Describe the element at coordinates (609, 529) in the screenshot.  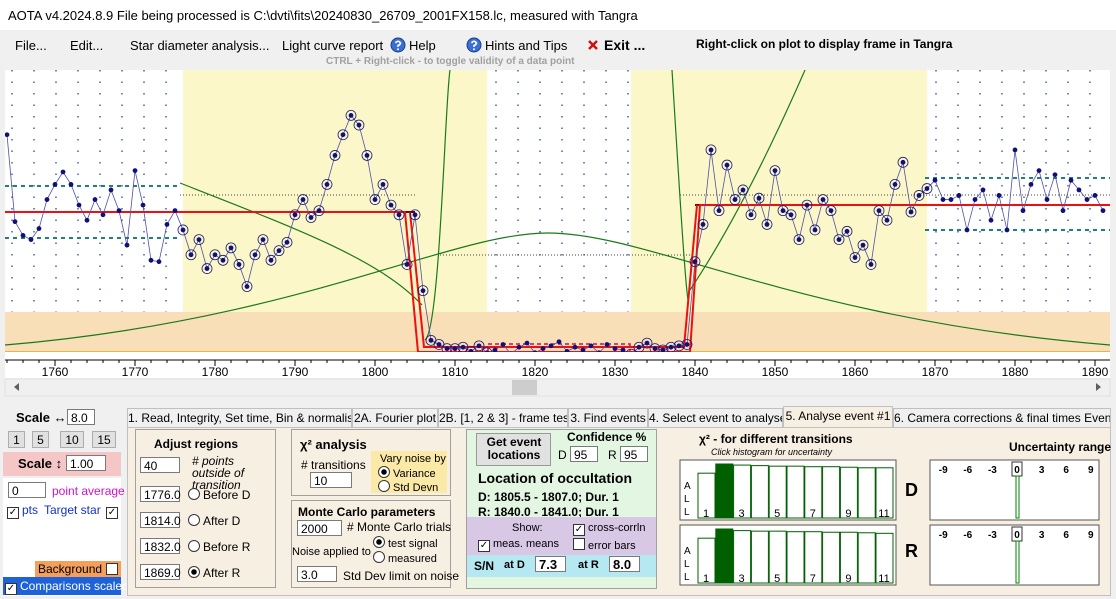
I see `cross-check: ✓ cross-corrln` at that location.